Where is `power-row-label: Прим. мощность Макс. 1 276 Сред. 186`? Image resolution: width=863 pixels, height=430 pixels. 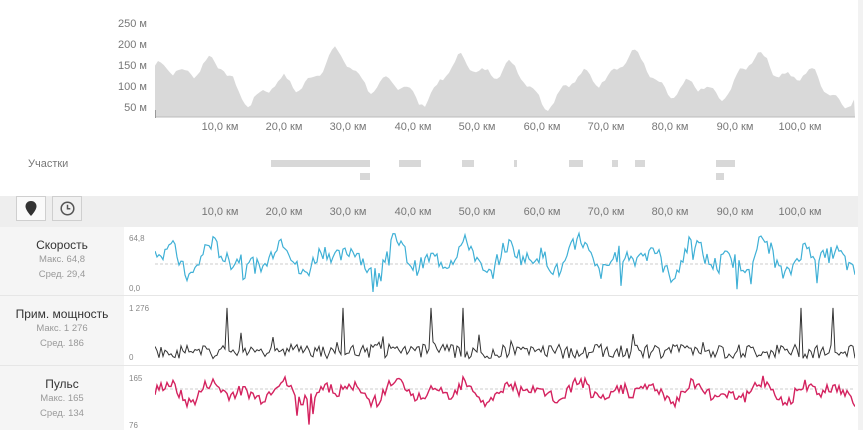 power-row-label: Прим. мощность Макс. 1 276 Сред. 186 is located at coordinates (62, 330).